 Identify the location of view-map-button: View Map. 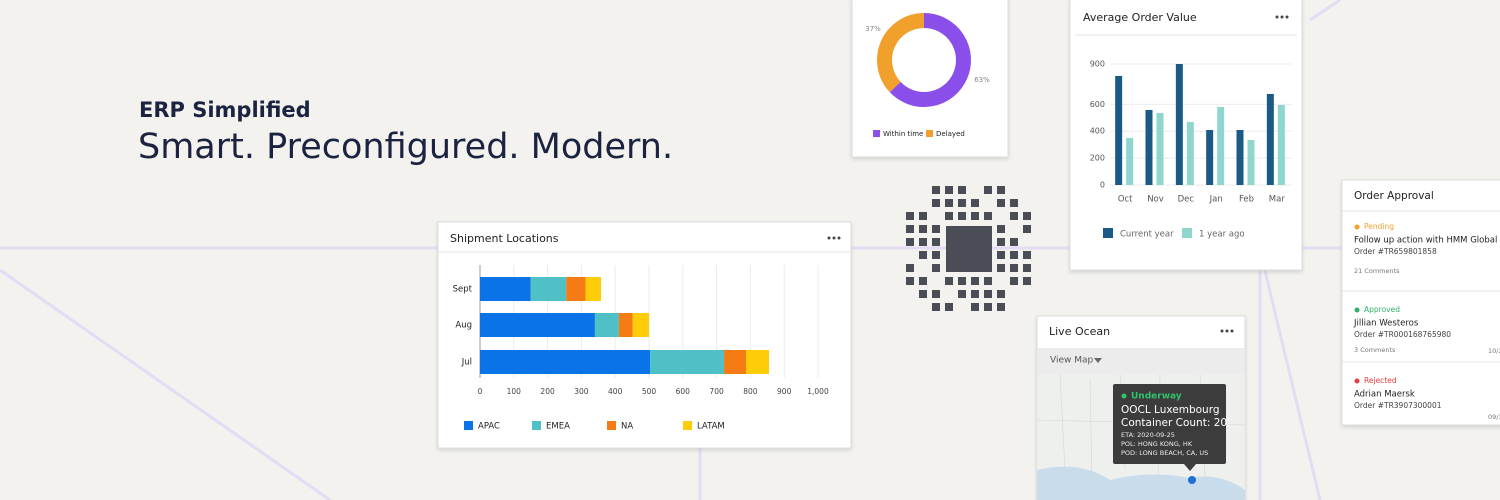
(1071, 361).